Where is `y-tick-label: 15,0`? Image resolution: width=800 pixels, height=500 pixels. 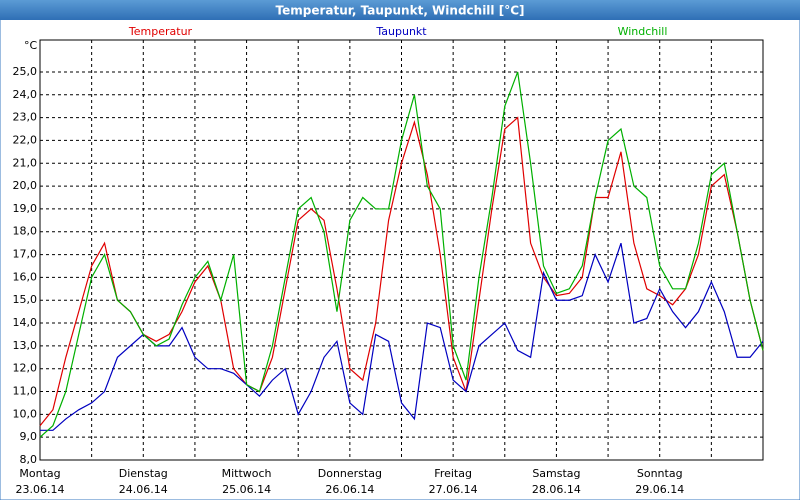 y-tick-label: 15,0 is located at coordinates (25, 299).